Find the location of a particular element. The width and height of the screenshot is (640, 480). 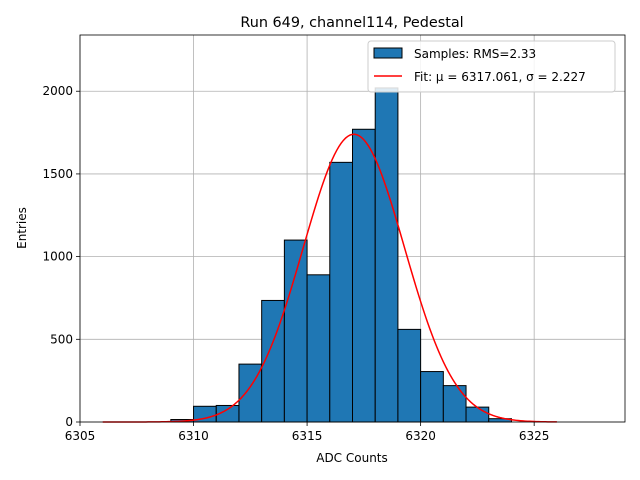

chart-title: Run 649, channel114, Pedestal is located at coordinates (351, 23).